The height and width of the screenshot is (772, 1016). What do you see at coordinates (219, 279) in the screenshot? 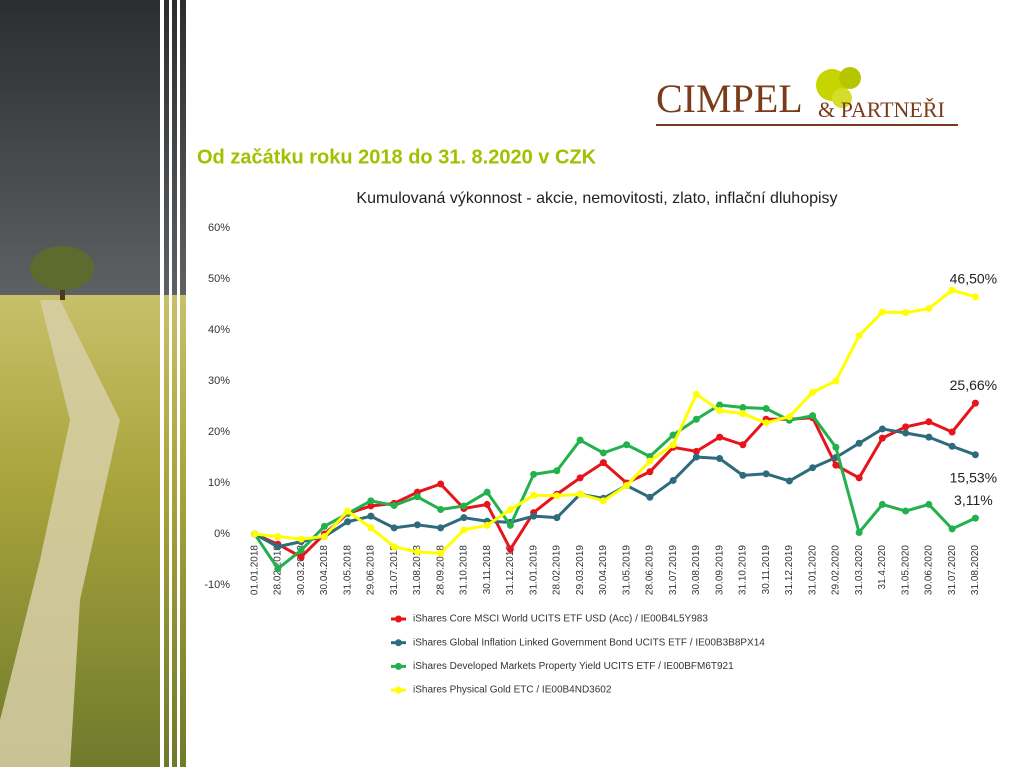
I see `y-tick-label: 50%` at bounding box center [219, 279].